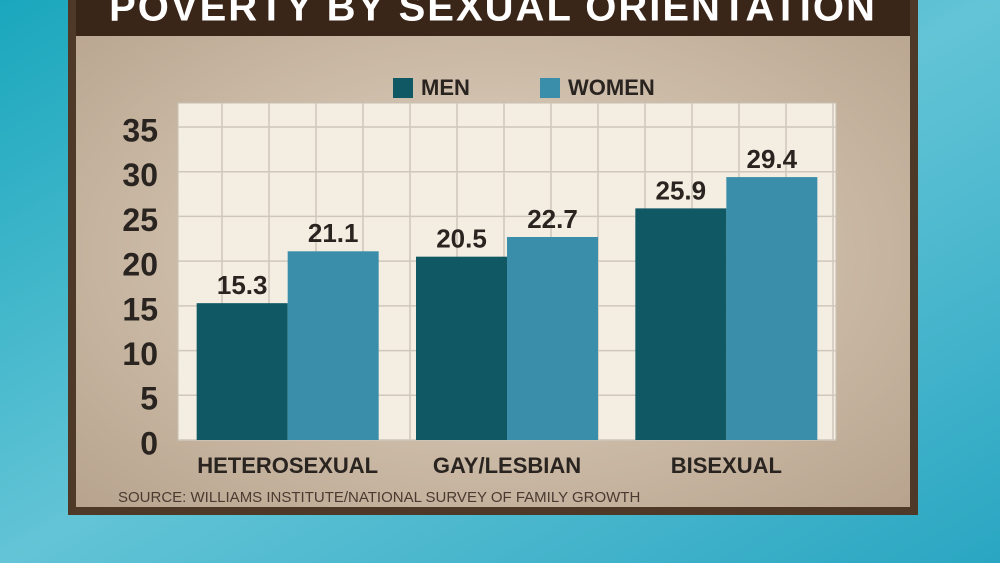 This screenshot has height=563, width=1000. Describe the element at coordinates (445, 87) in the screenshot. I see `legend-label: MEN` at that location.